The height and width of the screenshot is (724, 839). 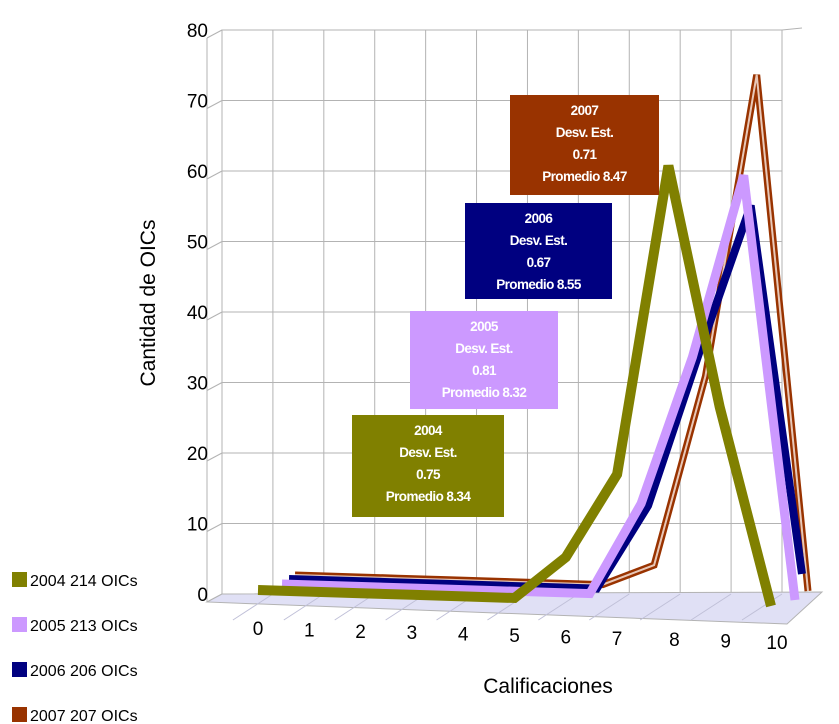 I want to click on x-tick-labels: 0 1 2 3 4 5 6 7 8 9 10, so click(x=520, y=636).